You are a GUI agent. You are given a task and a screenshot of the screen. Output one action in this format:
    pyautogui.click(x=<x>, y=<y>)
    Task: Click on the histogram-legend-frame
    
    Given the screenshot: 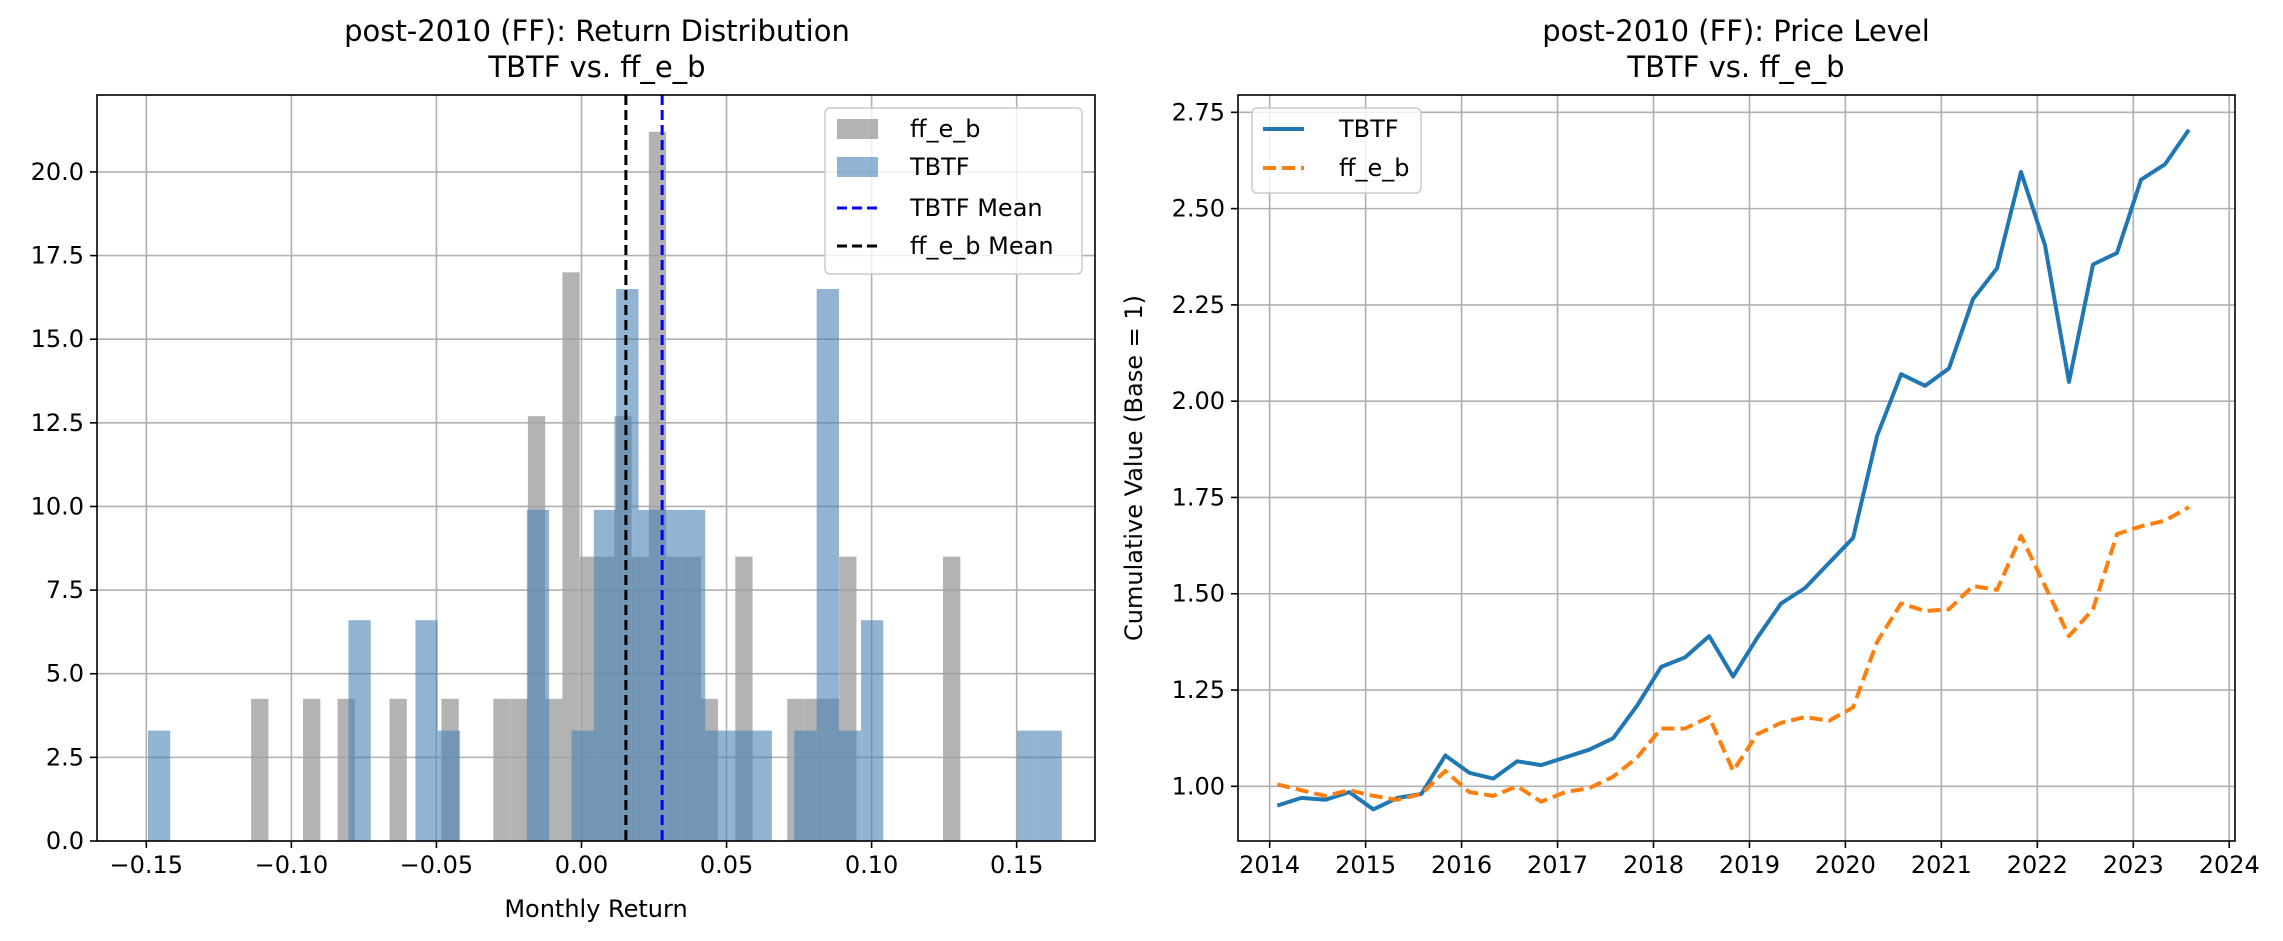 What is the action you would take?
    pyautogui.click(x=953, y=191)
    